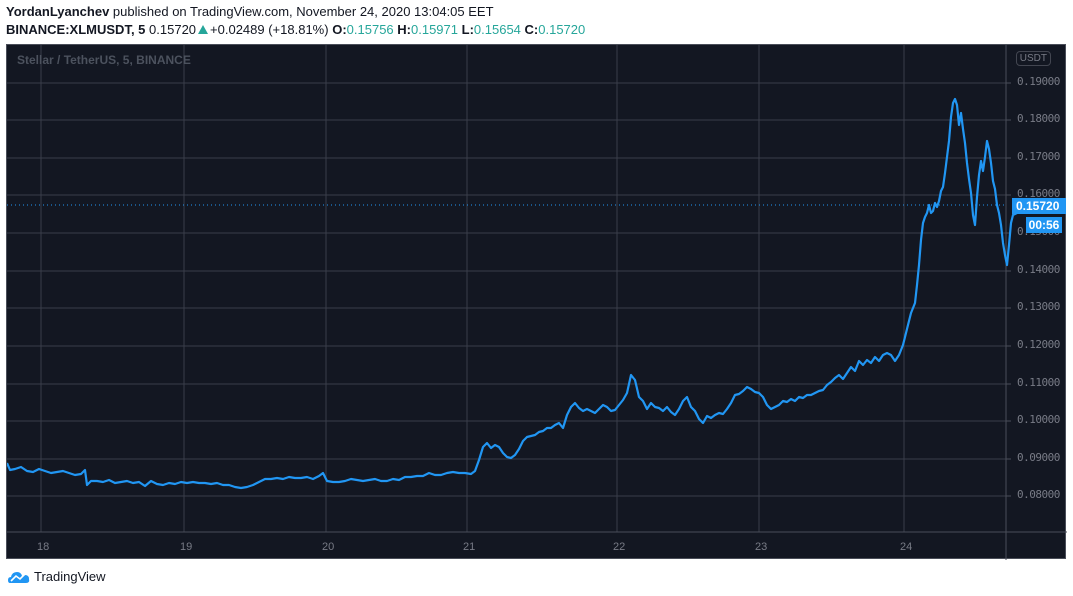 Image resolution: width=1073 pixels, height=596 pixels. I want to click on author-name: YordanLyanchev, so click(58, 11).